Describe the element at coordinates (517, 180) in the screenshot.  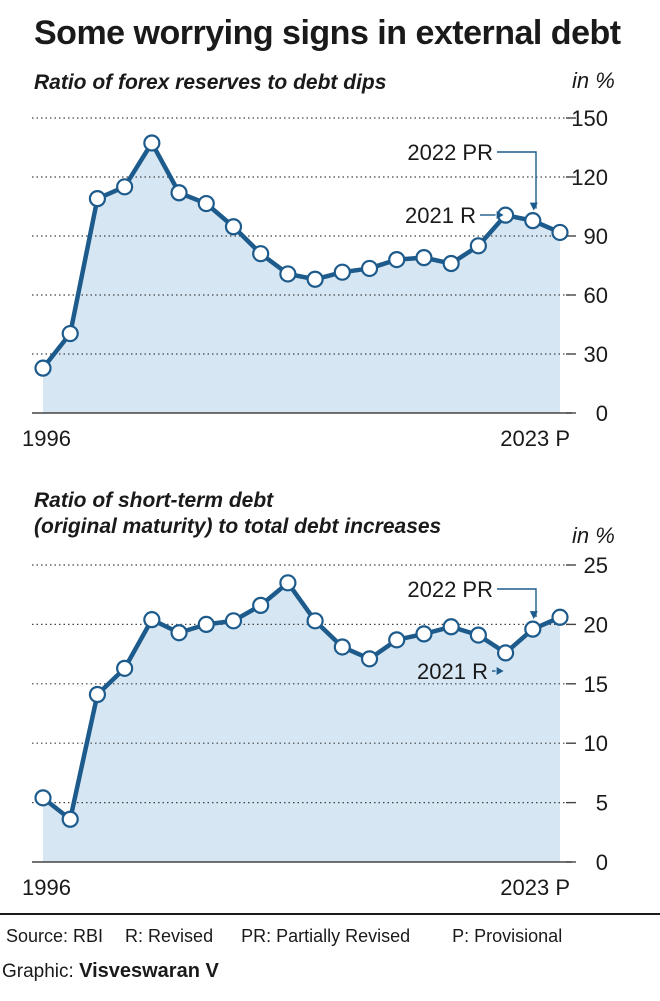
I see `chart1-annotation-2022-pr-leader` at that location.